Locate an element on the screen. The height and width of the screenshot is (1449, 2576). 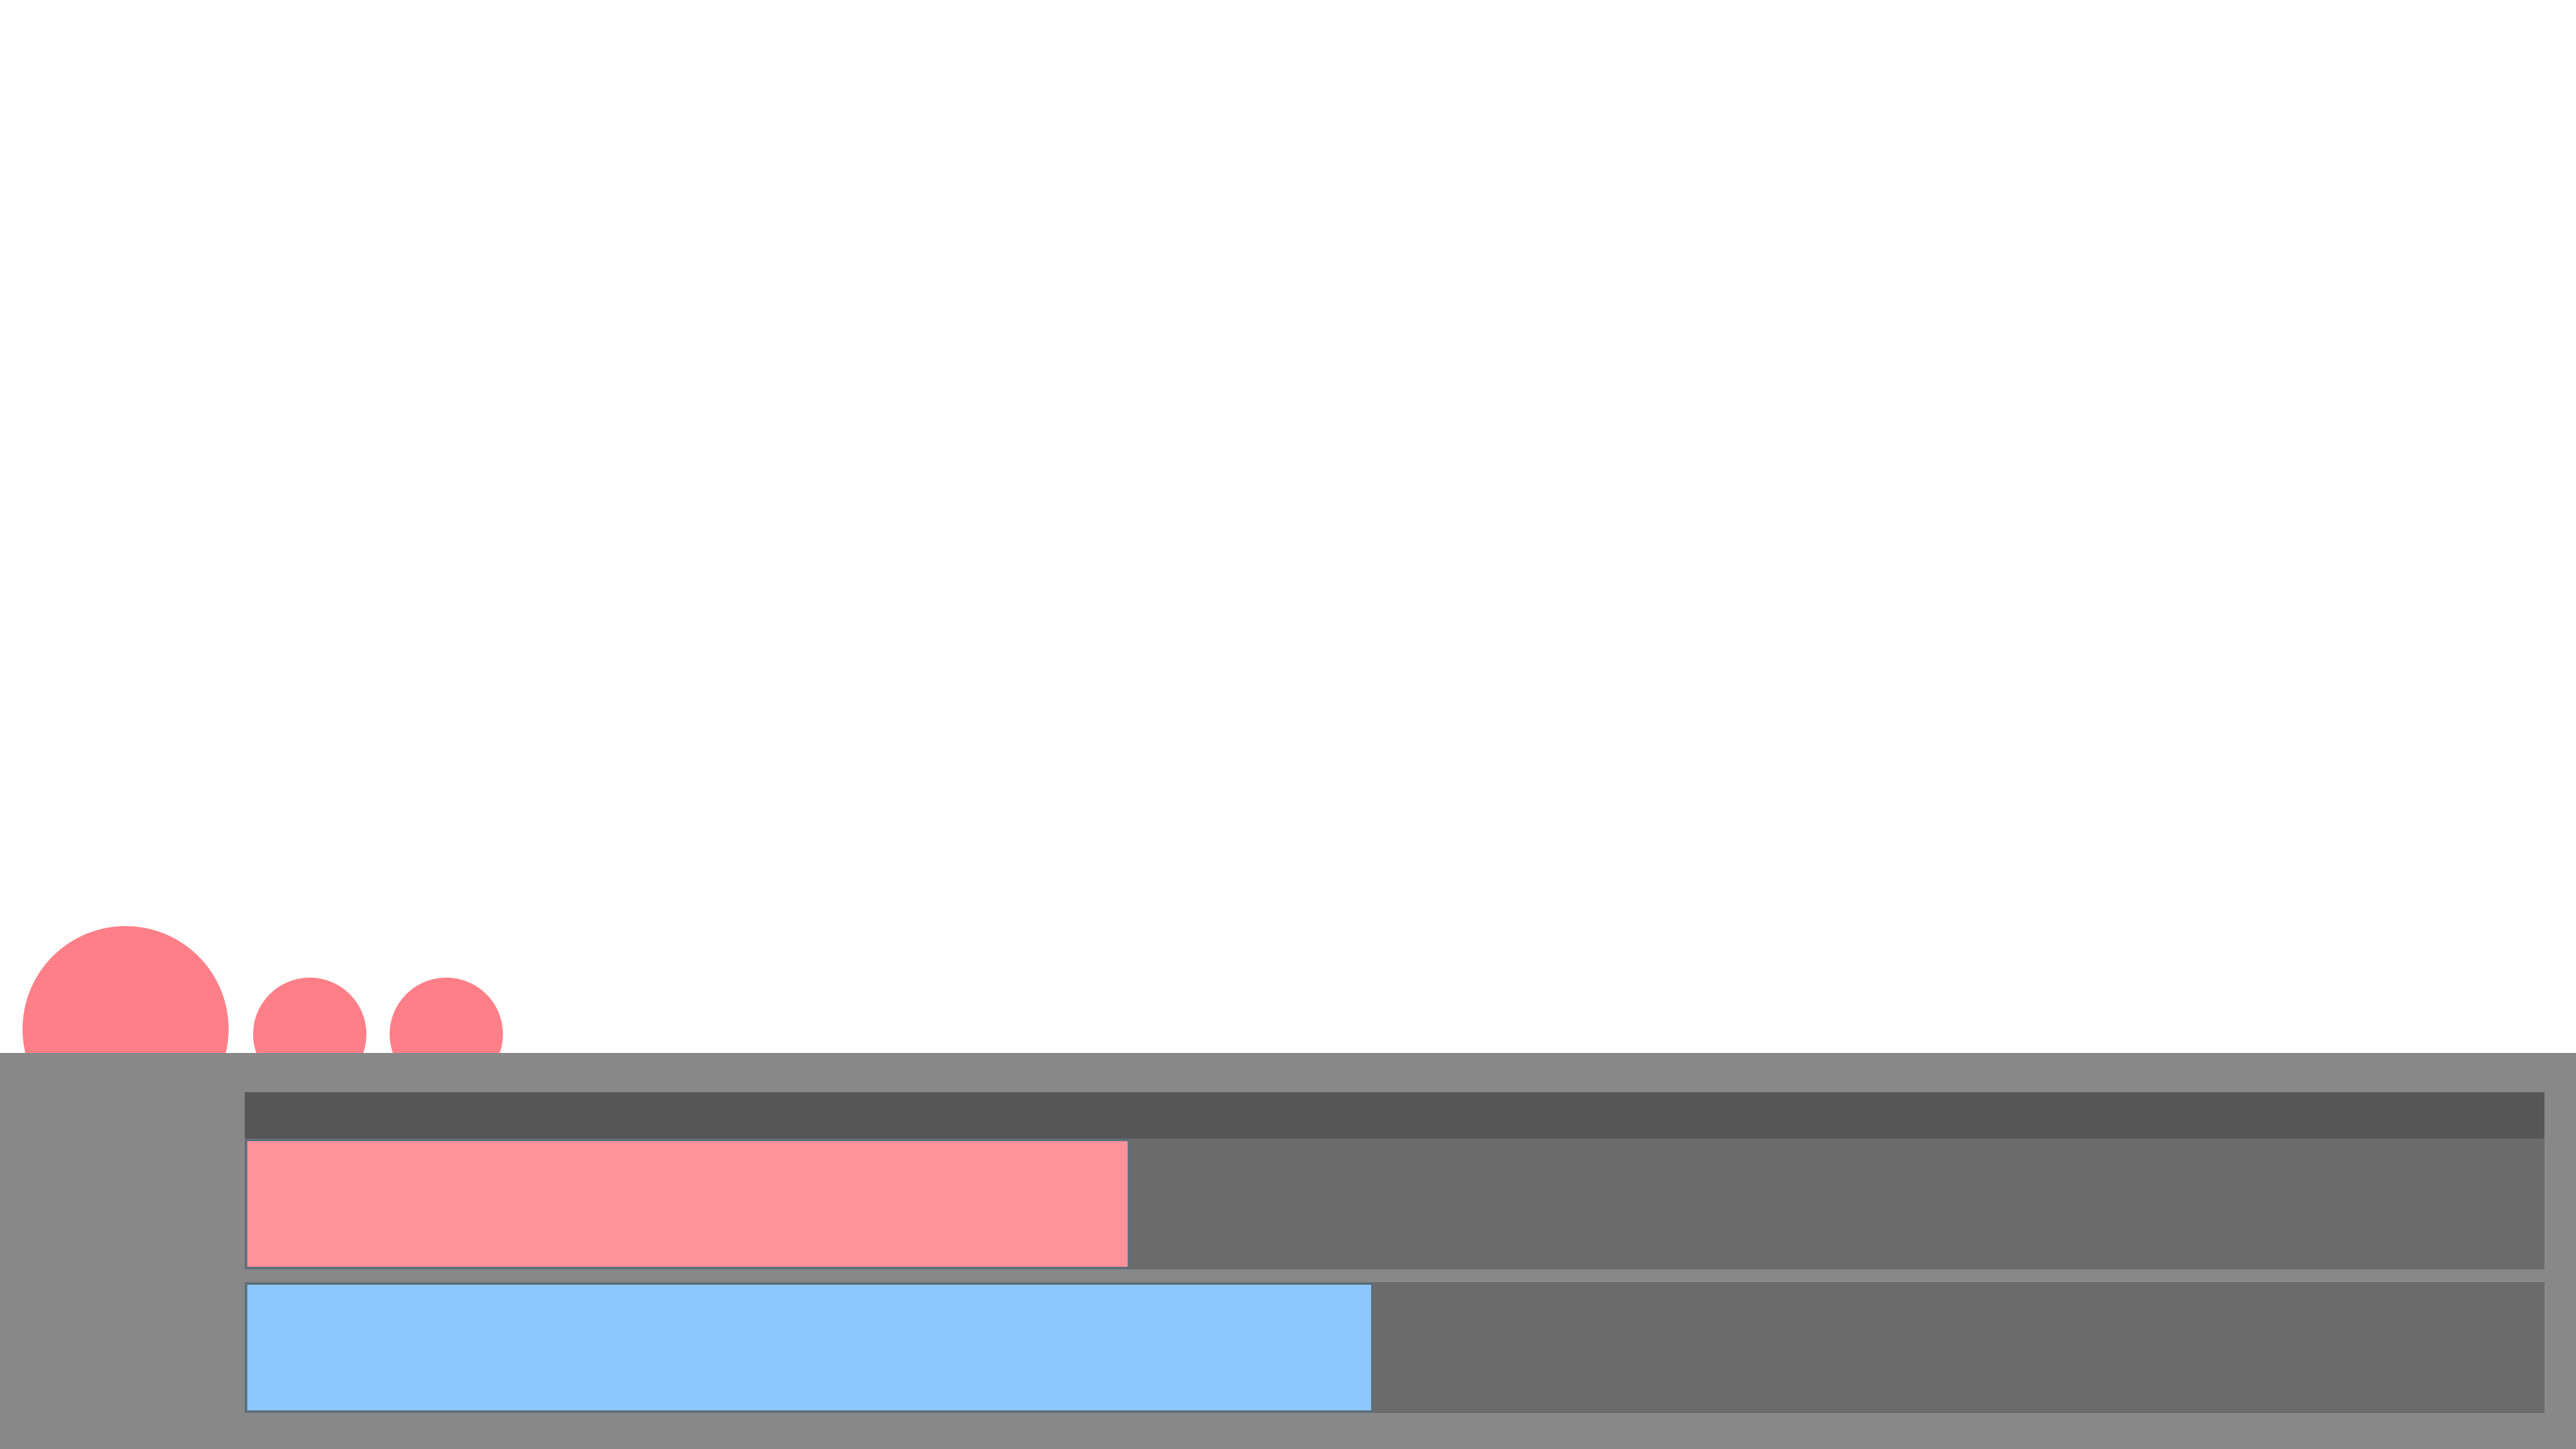
mana-bar-fill is located at coordinates (810, 1347).